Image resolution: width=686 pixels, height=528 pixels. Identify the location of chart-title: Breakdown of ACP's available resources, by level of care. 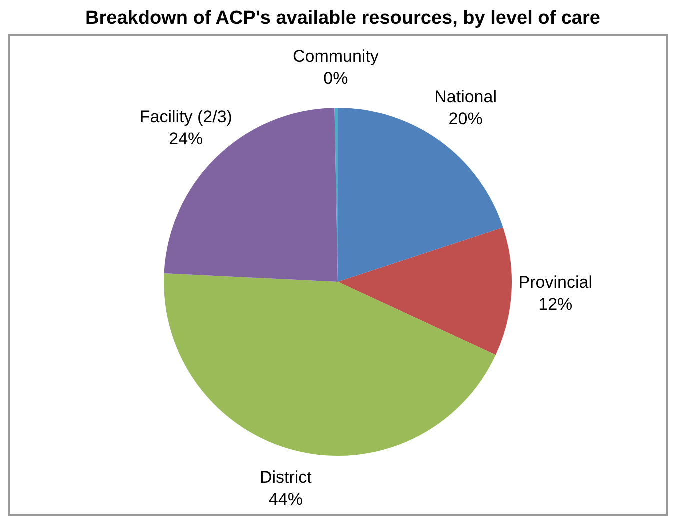
(343, 19).